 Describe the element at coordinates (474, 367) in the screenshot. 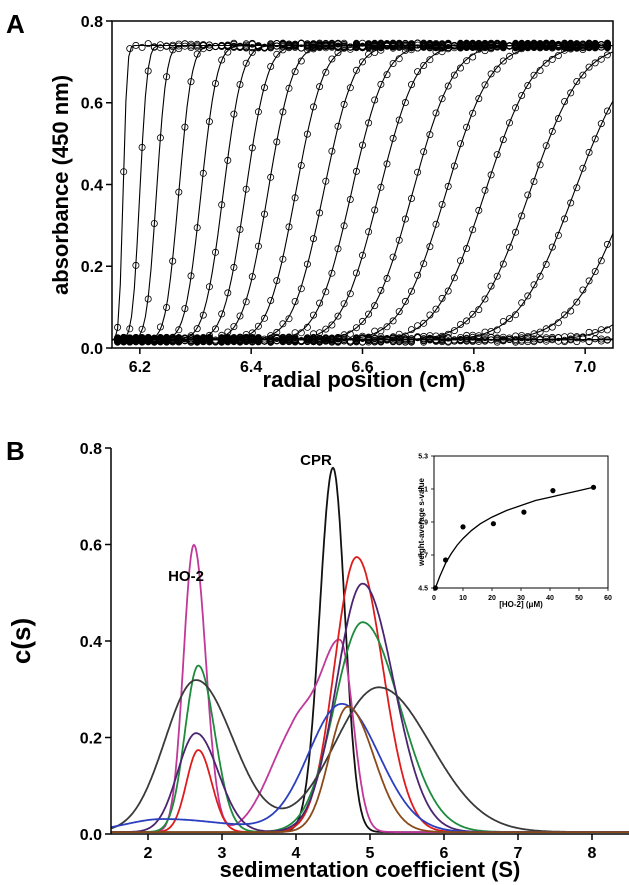

I see `x-tick-label: 6.8` at that location.